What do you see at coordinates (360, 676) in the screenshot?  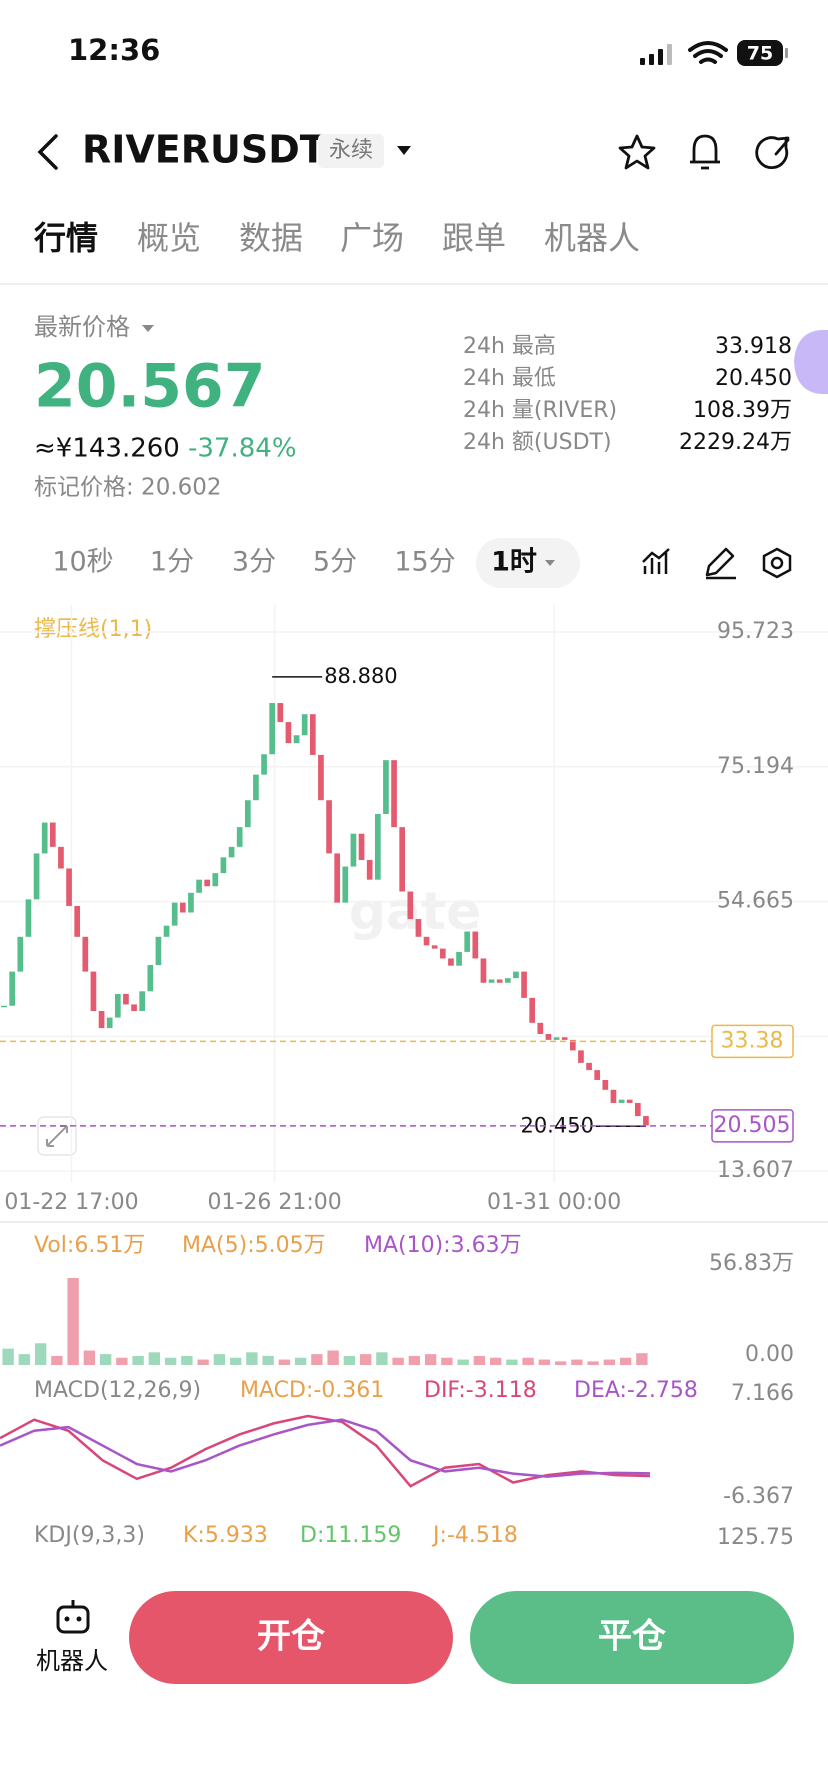 I see `high-label: 88.880` at bounding box center [360, 676].